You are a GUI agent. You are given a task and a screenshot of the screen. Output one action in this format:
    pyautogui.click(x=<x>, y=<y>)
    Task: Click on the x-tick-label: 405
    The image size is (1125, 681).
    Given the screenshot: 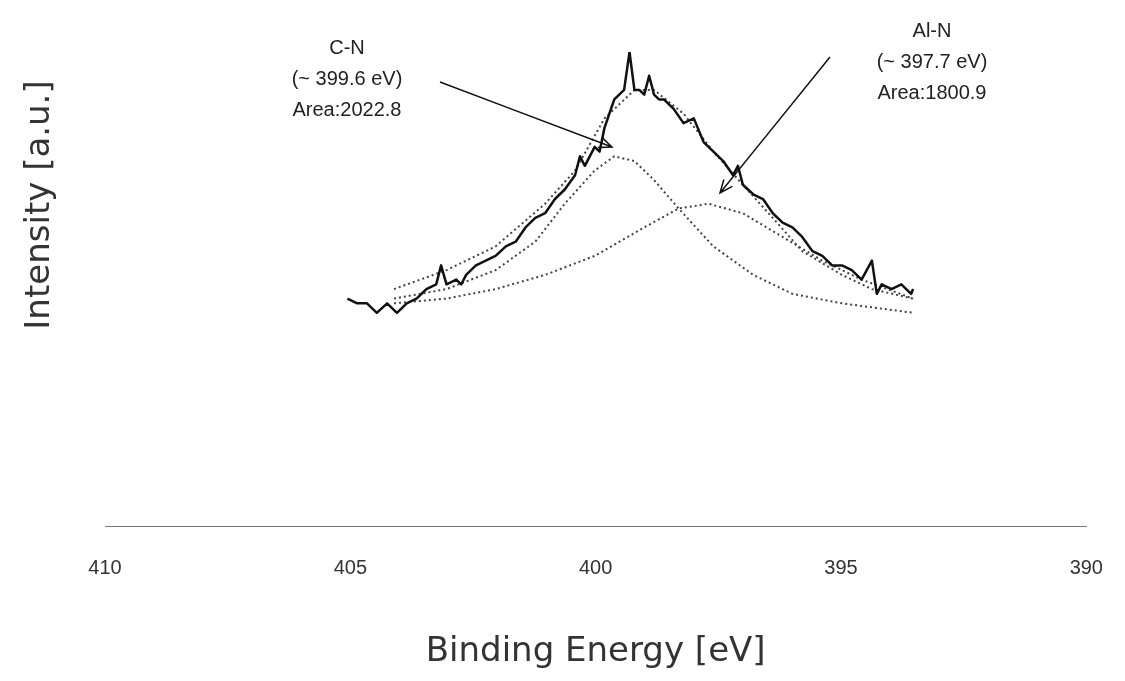 What is the action you would take?
    pyautogui.click(x=350, y=566)
    